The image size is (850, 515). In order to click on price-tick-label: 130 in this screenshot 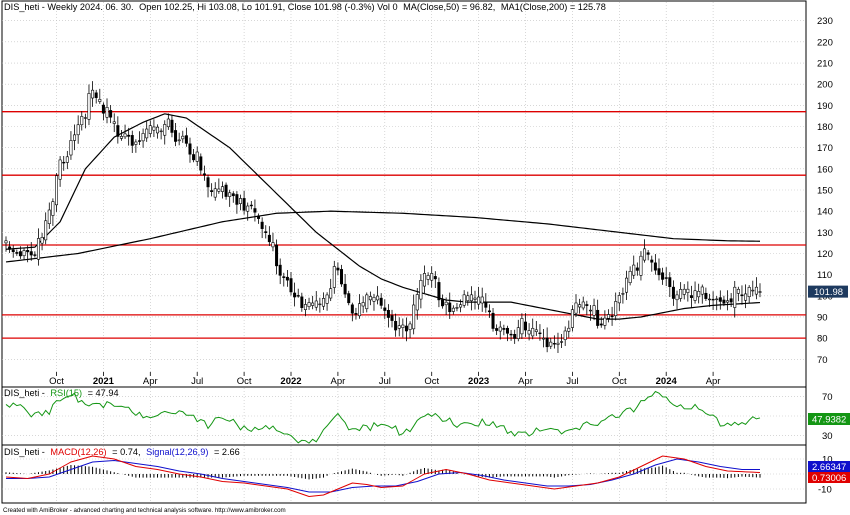, I will do `click(825, 233)`.